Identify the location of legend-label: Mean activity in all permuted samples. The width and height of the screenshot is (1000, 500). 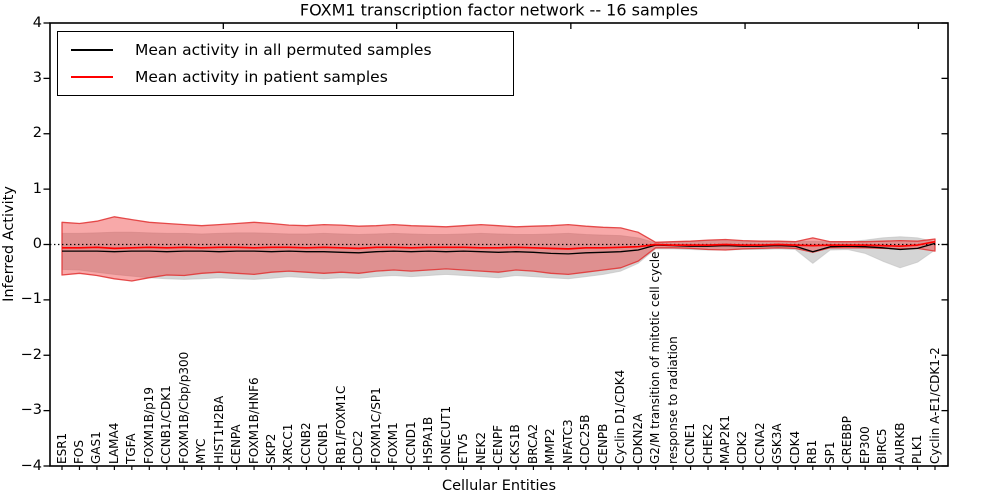
(283, 50).